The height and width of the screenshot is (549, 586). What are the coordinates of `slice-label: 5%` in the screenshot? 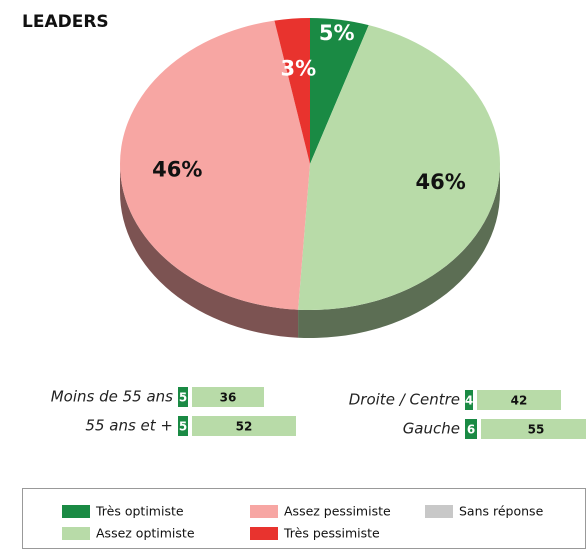 It's located at (337, 33).